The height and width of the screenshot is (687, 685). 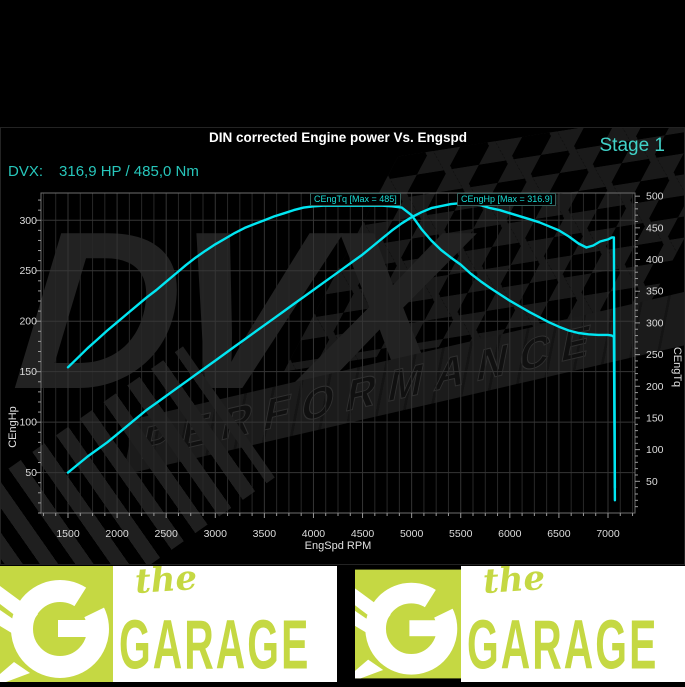 I want to click on right-tick-label: 100, so click(x=655, y=450).